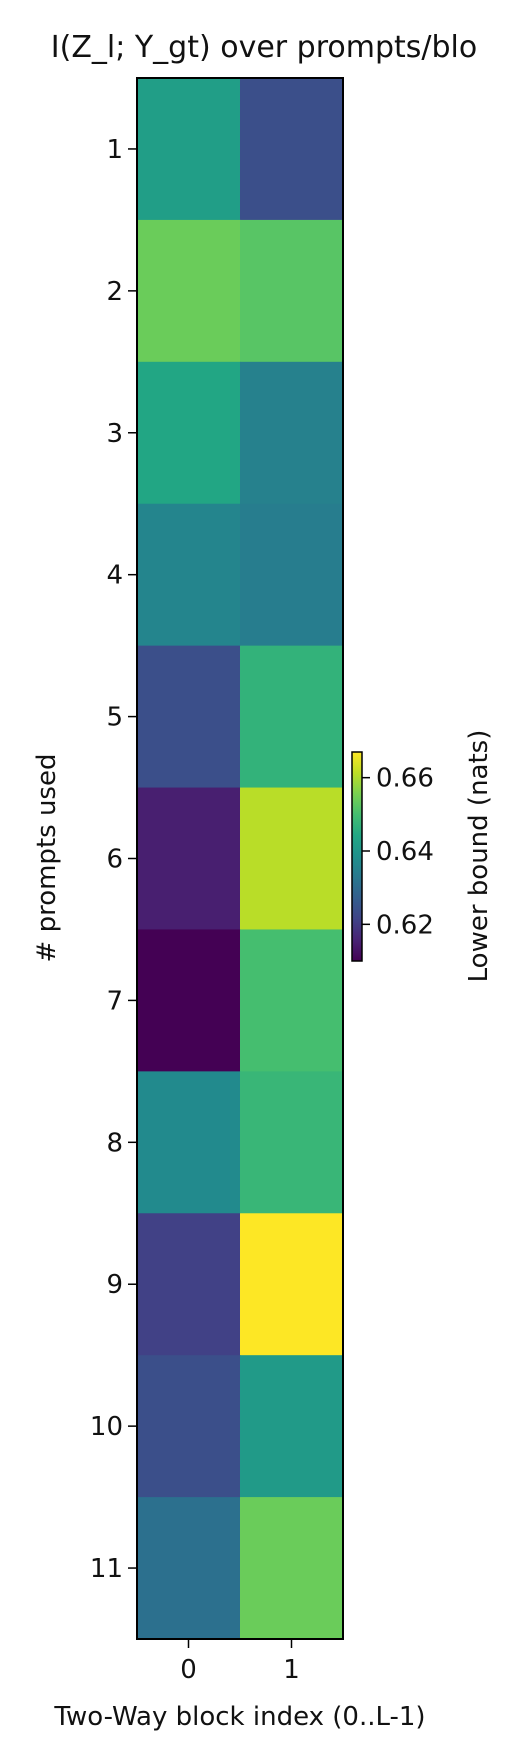  I want to click on colorbar-tick-label: 0.62, so click(405, 925).